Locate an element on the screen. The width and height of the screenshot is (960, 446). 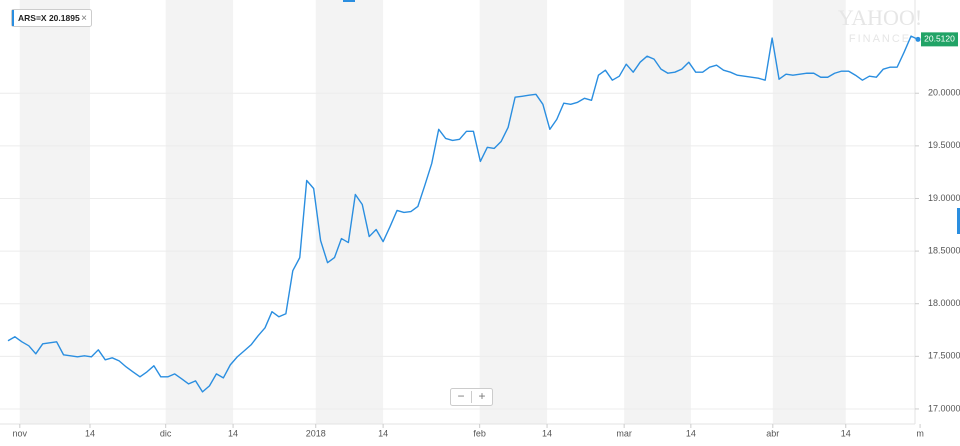
y-tick-label: 19.0000 is located at coordinates (944, 198).